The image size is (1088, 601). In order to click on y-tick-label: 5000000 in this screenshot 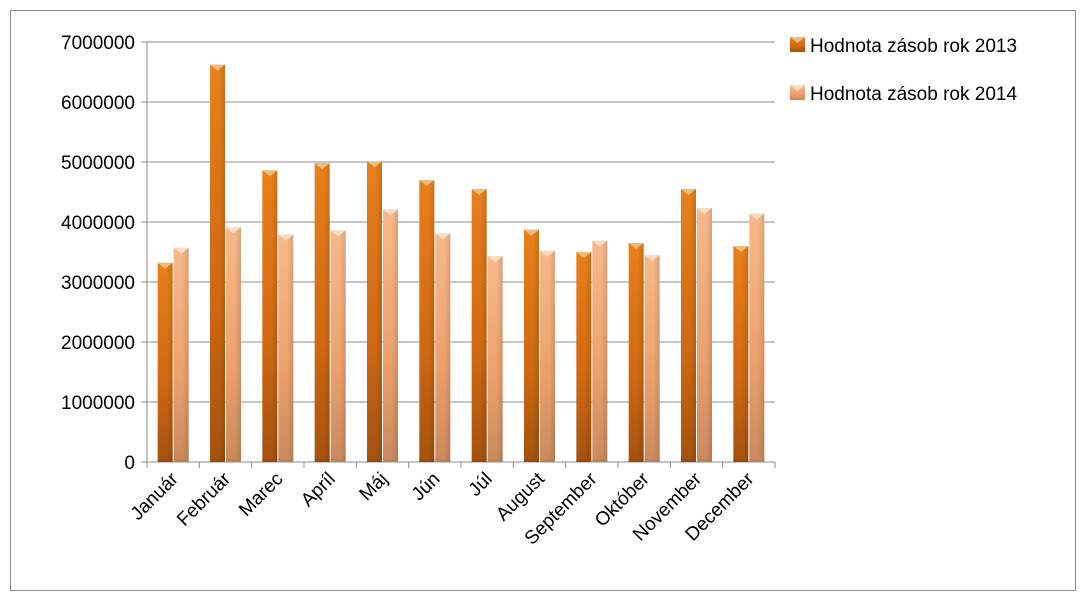, I will do `click(98, 163)`.